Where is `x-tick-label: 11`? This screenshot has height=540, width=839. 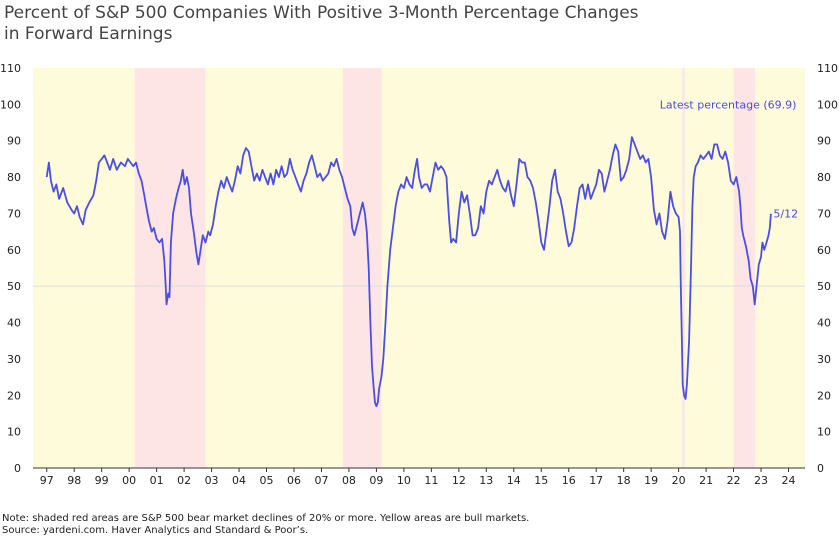
x-tick-label: 11 is located at coordinates (431, 480).